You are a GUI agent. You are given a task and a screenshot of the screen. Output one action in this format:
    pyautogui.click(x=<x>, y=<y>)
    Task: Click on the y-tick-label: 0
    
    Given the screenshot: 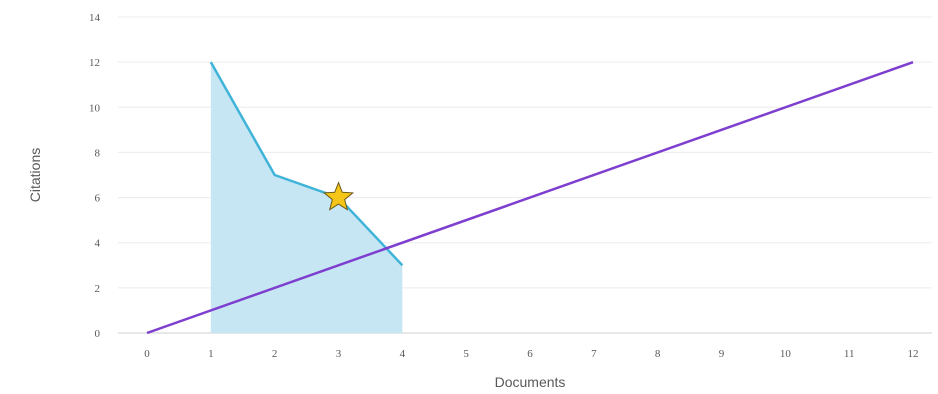 What is the action you would take?
    pyautogui.click(x=98, y=334)
    